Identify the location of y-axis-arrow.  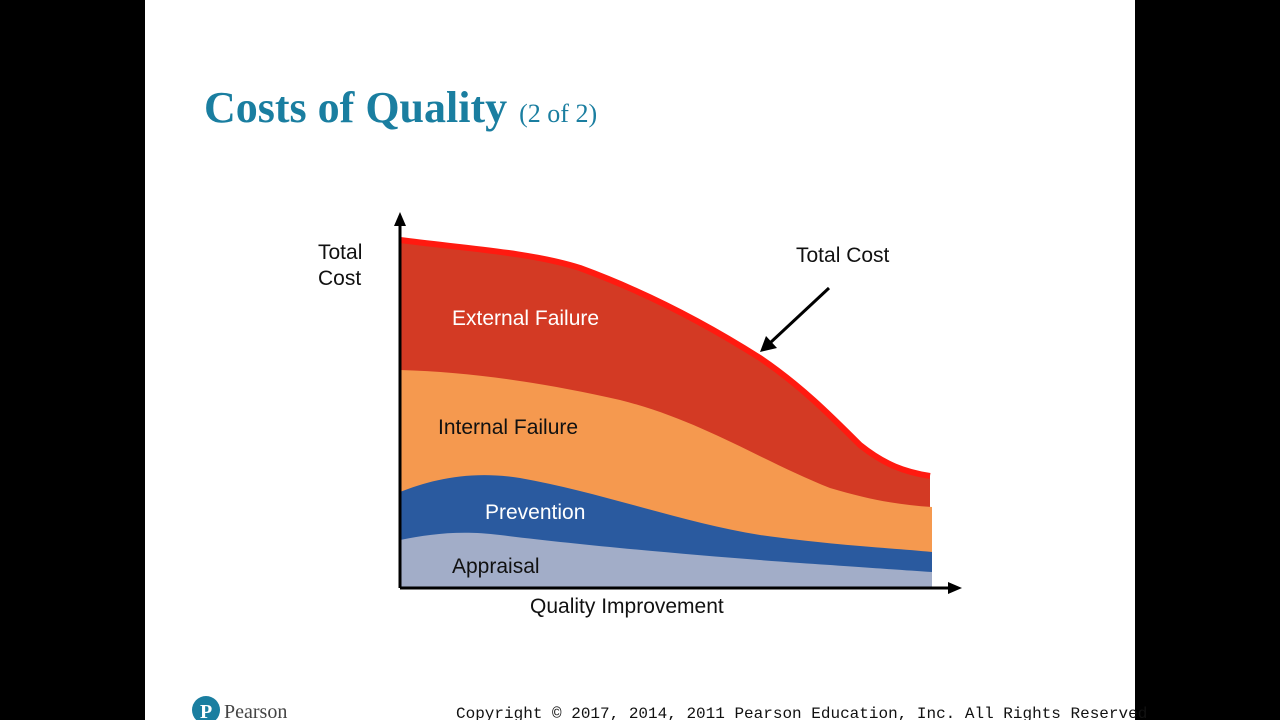
(400, 219).